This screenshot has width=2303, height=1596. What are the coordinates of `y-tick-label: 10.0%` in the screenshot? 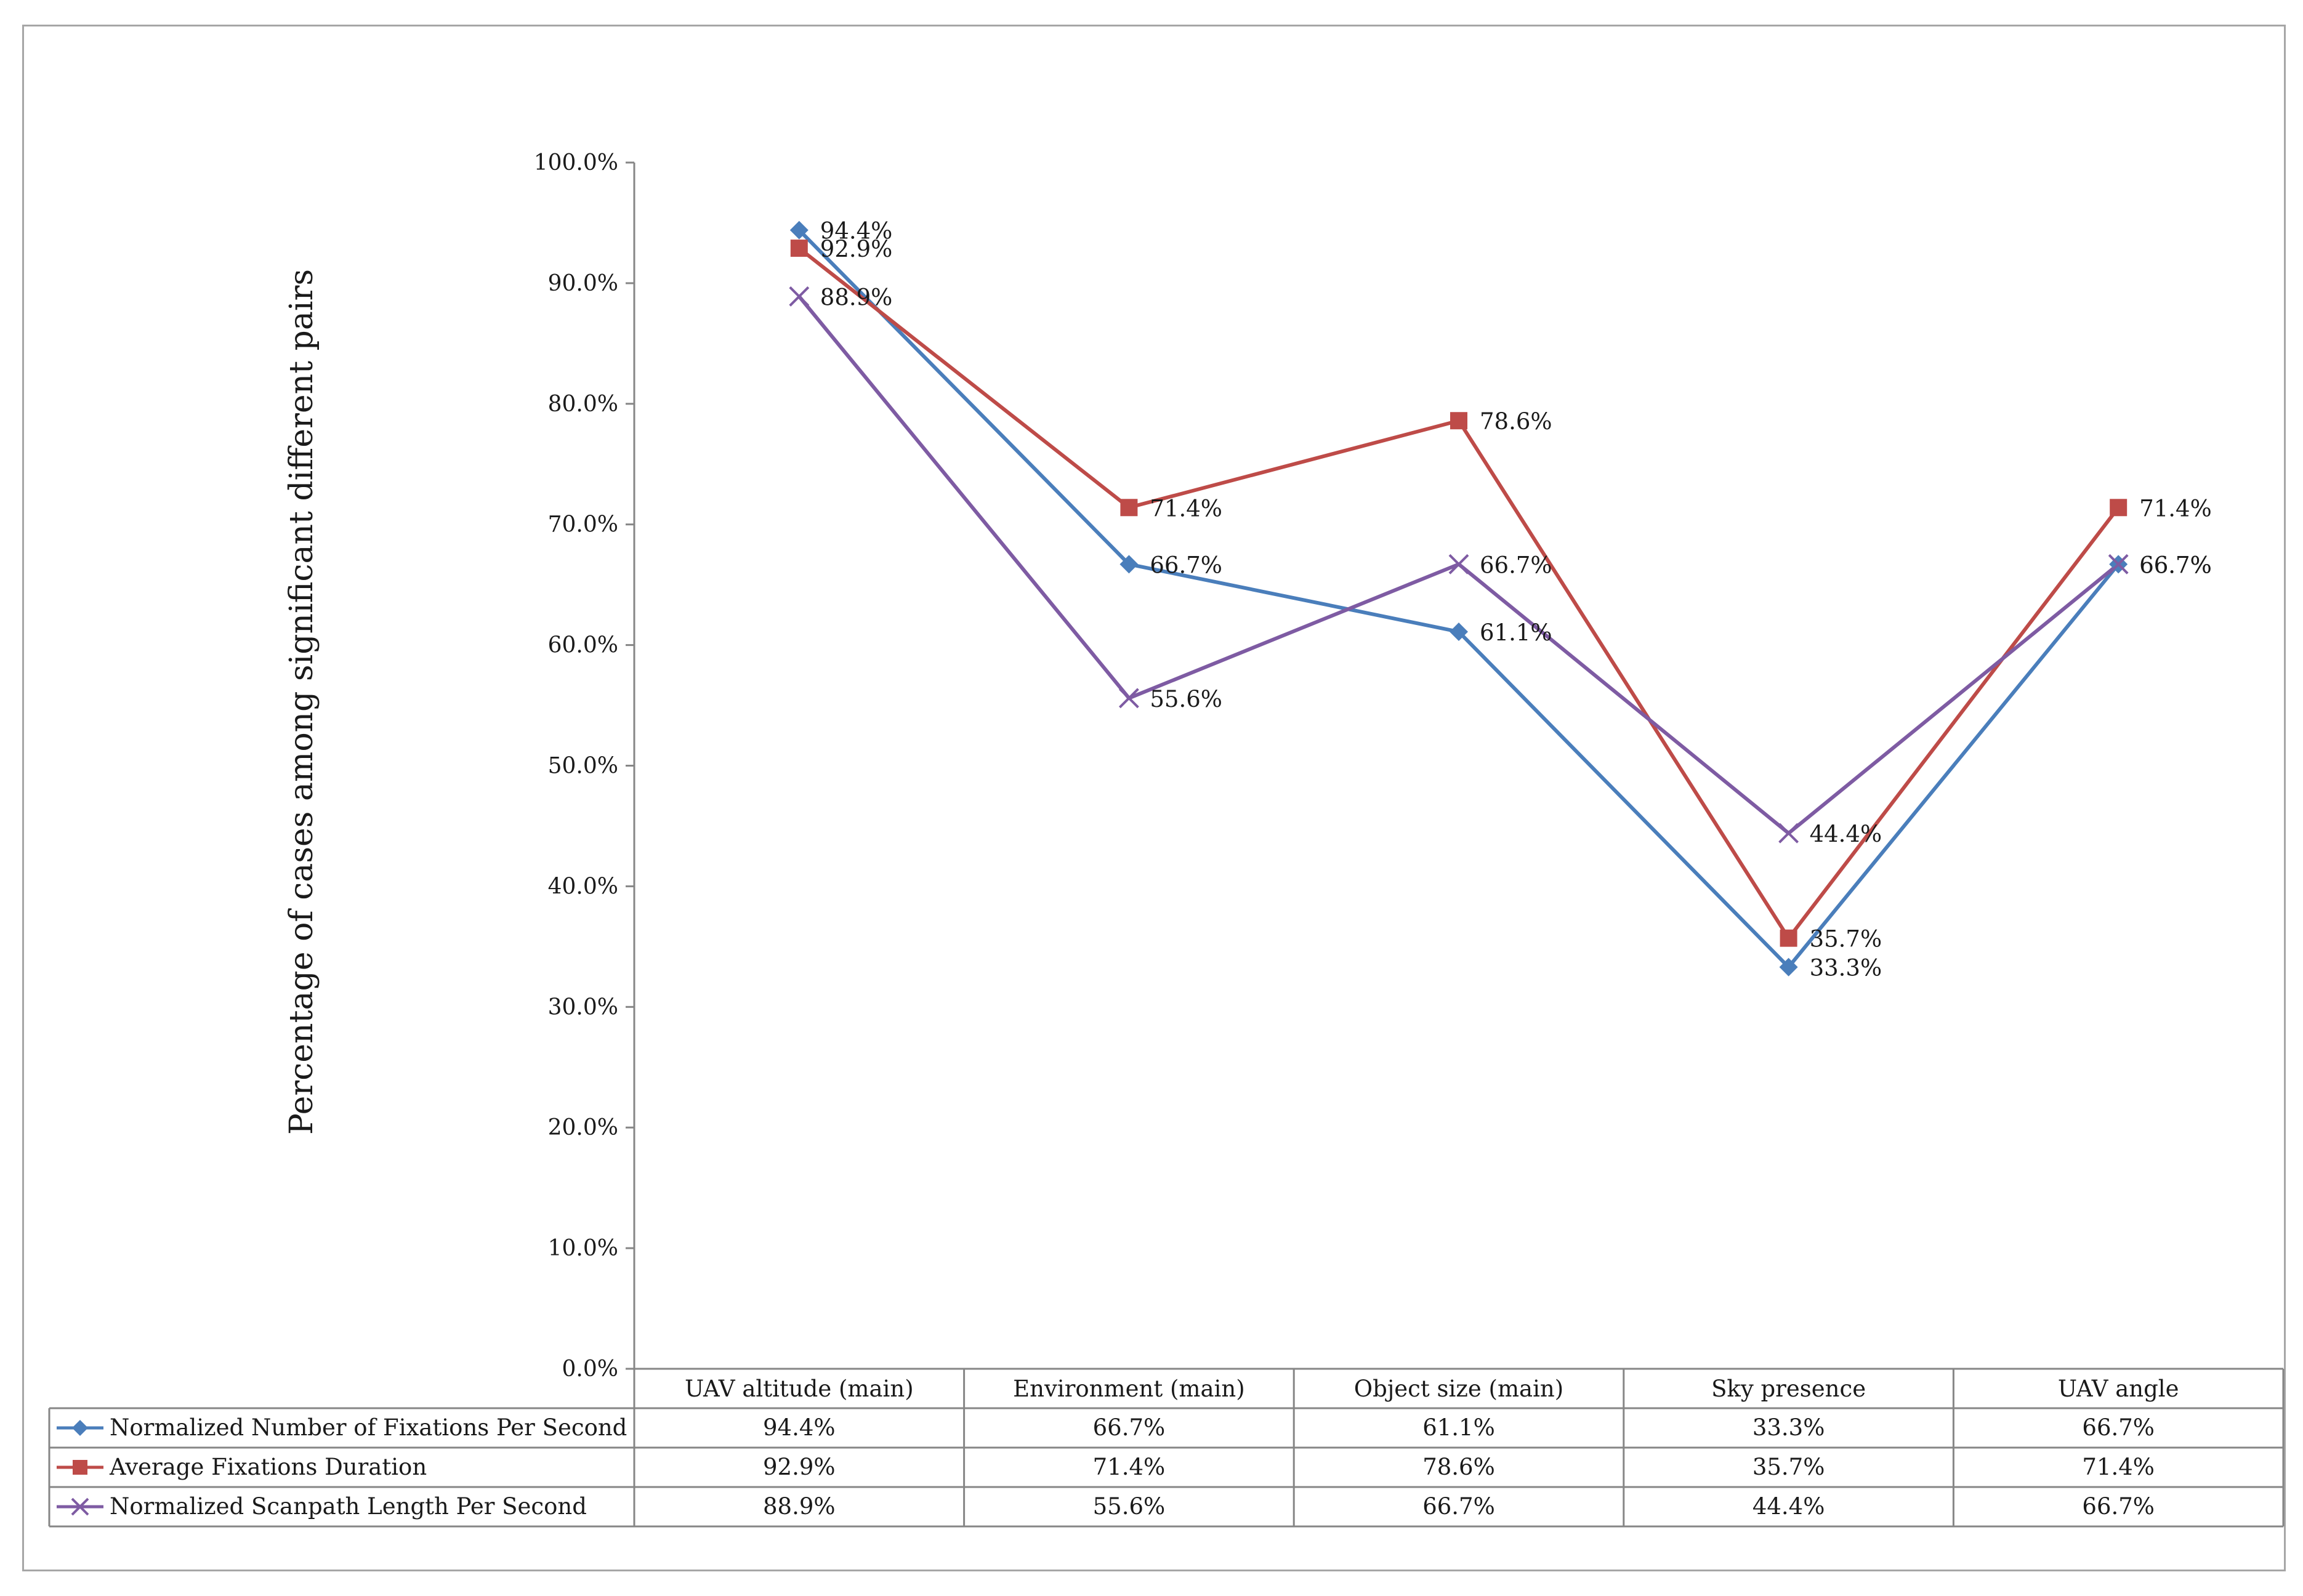 It's located at (583, 1248).